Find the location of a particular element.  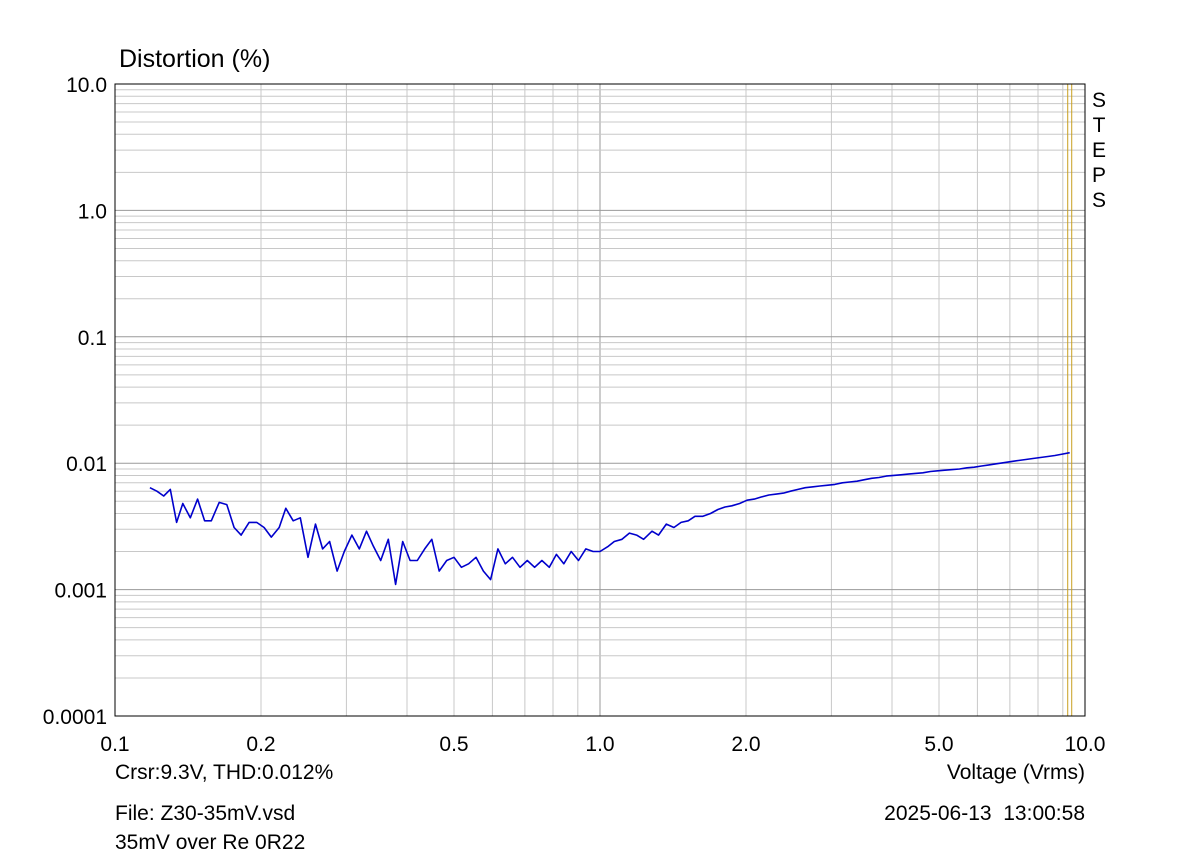

steps-marker: S T E P S is located at coordinates (1099, 150).